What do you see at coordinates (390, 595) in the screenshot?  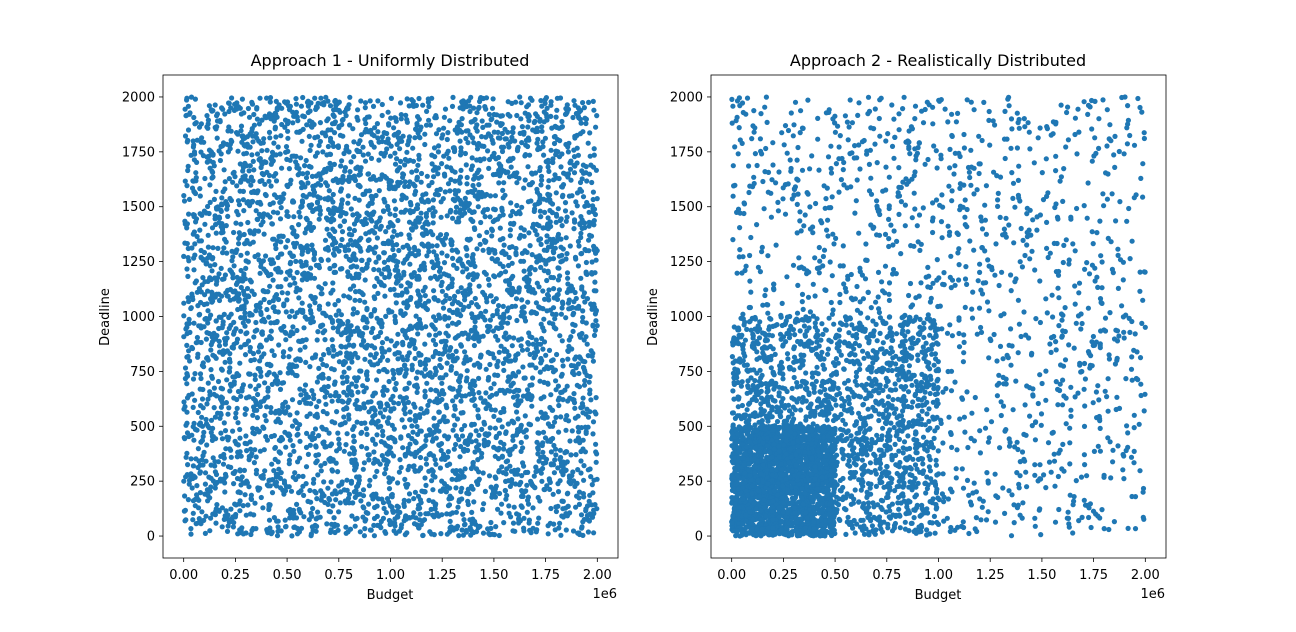 I see `left-x-axis-label: Budget` at bounding box center [390, 595].